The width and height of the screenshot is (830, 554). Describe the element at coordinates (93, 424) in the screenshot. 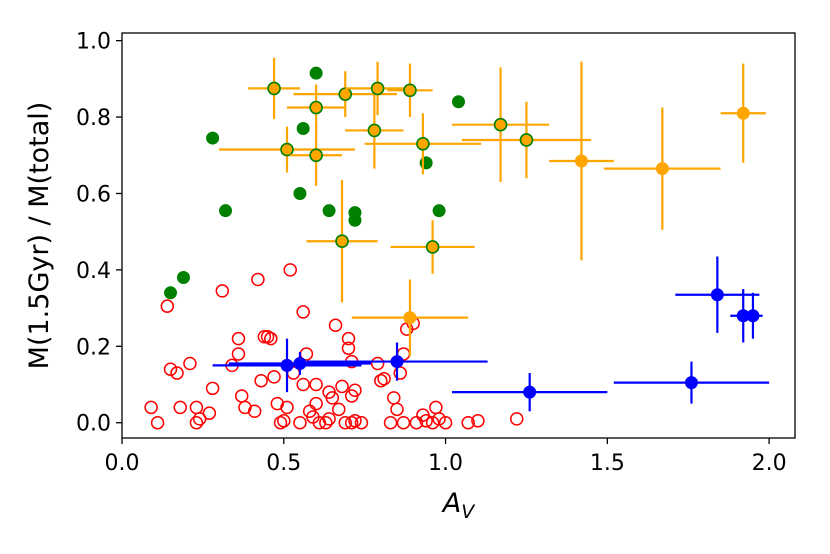

I see `y-tick-label: 0.0` at that location.